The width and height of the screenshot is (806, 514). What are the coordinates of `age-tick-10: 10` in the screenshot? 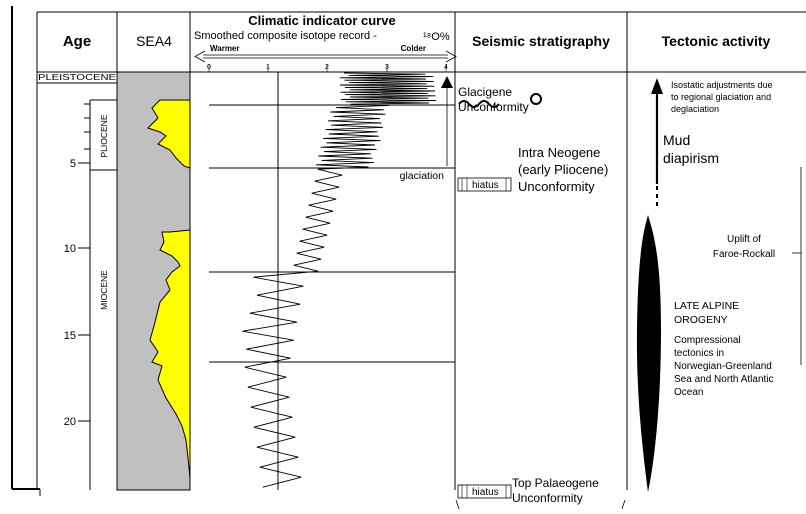 It's located at (70, 249).